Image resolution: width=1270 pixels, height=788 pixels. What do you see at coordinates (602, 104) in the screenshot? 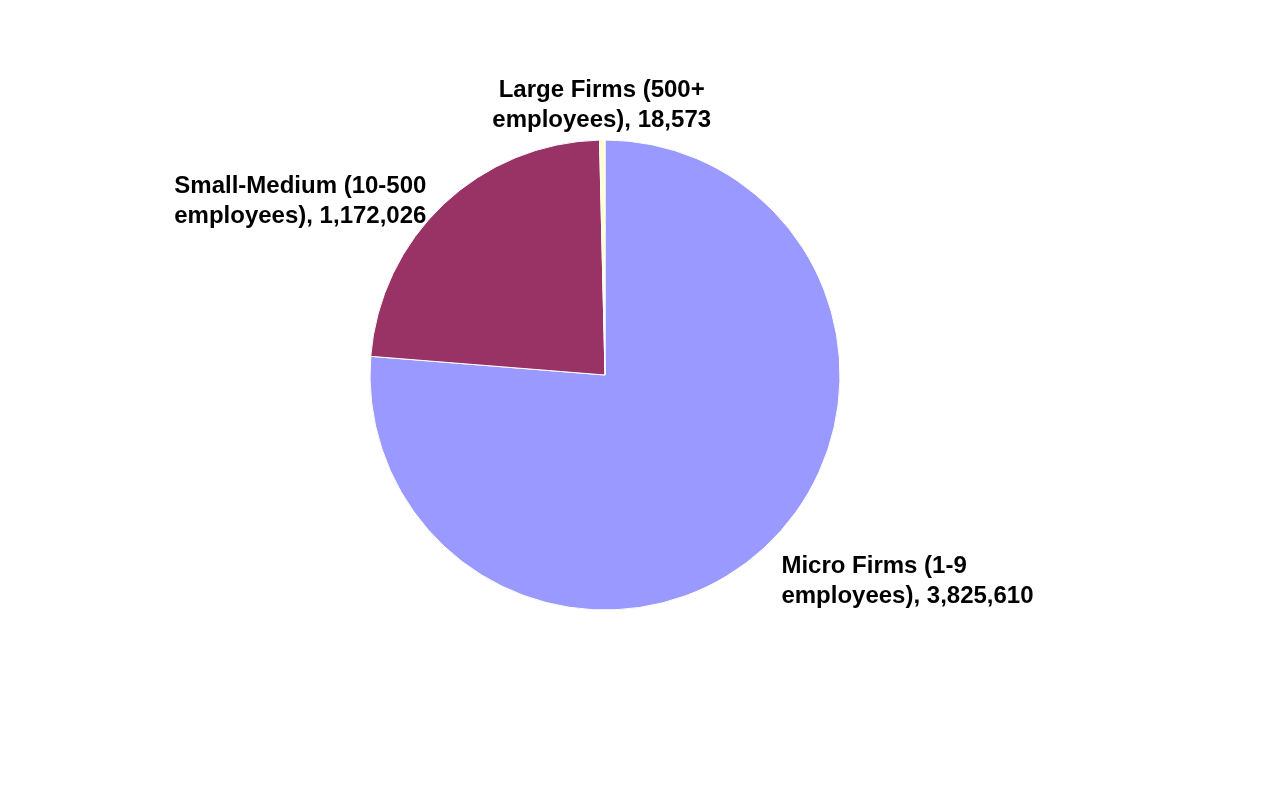
I see `slice-label: Large Firms (500+ employees), 18,573` at bounding box center [602, 104].